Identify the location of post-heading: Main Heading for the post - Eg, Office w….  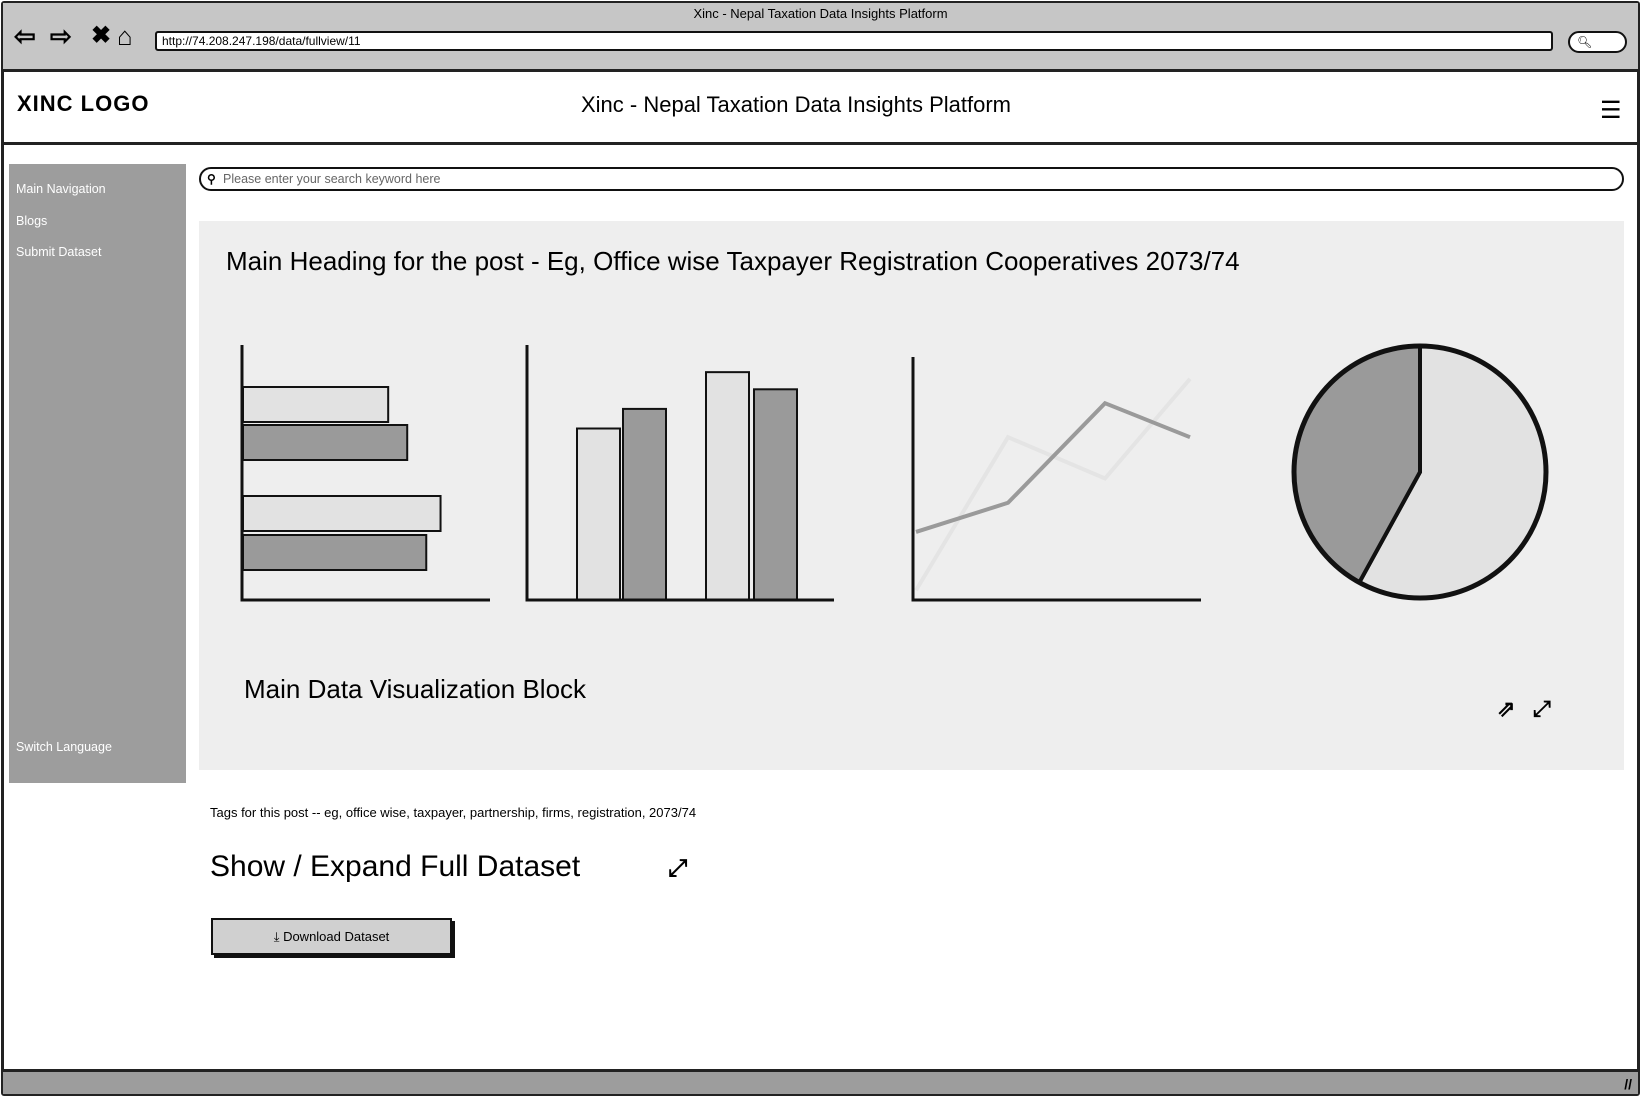
(733, 261).